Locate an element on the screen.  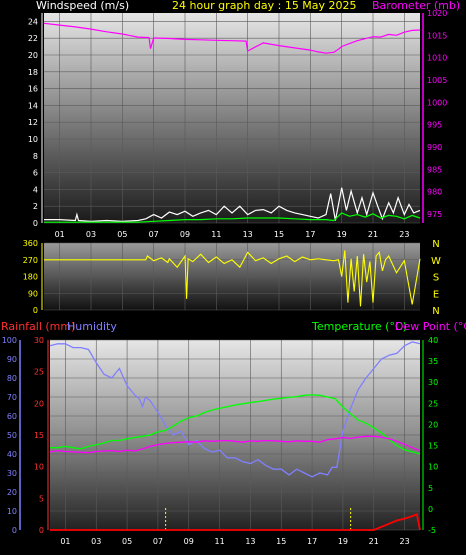
temp-y-tick: 40 is located at coordinates (433, 340).